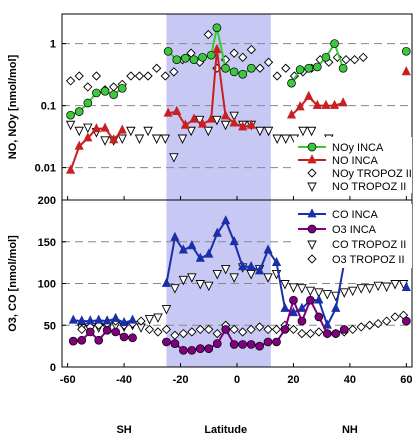 This screenshot has width=418, height=434. I want to click on legend-entry-no-inca: NO INCA, so click(338, 160).